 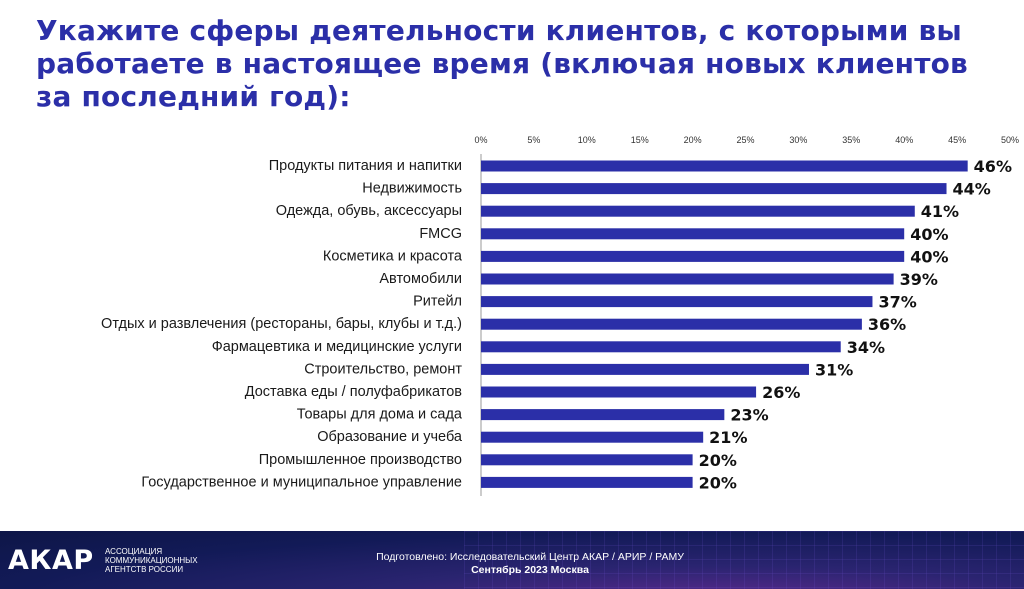 I want to click on data-label: 46%, so click(x=993, y=166).